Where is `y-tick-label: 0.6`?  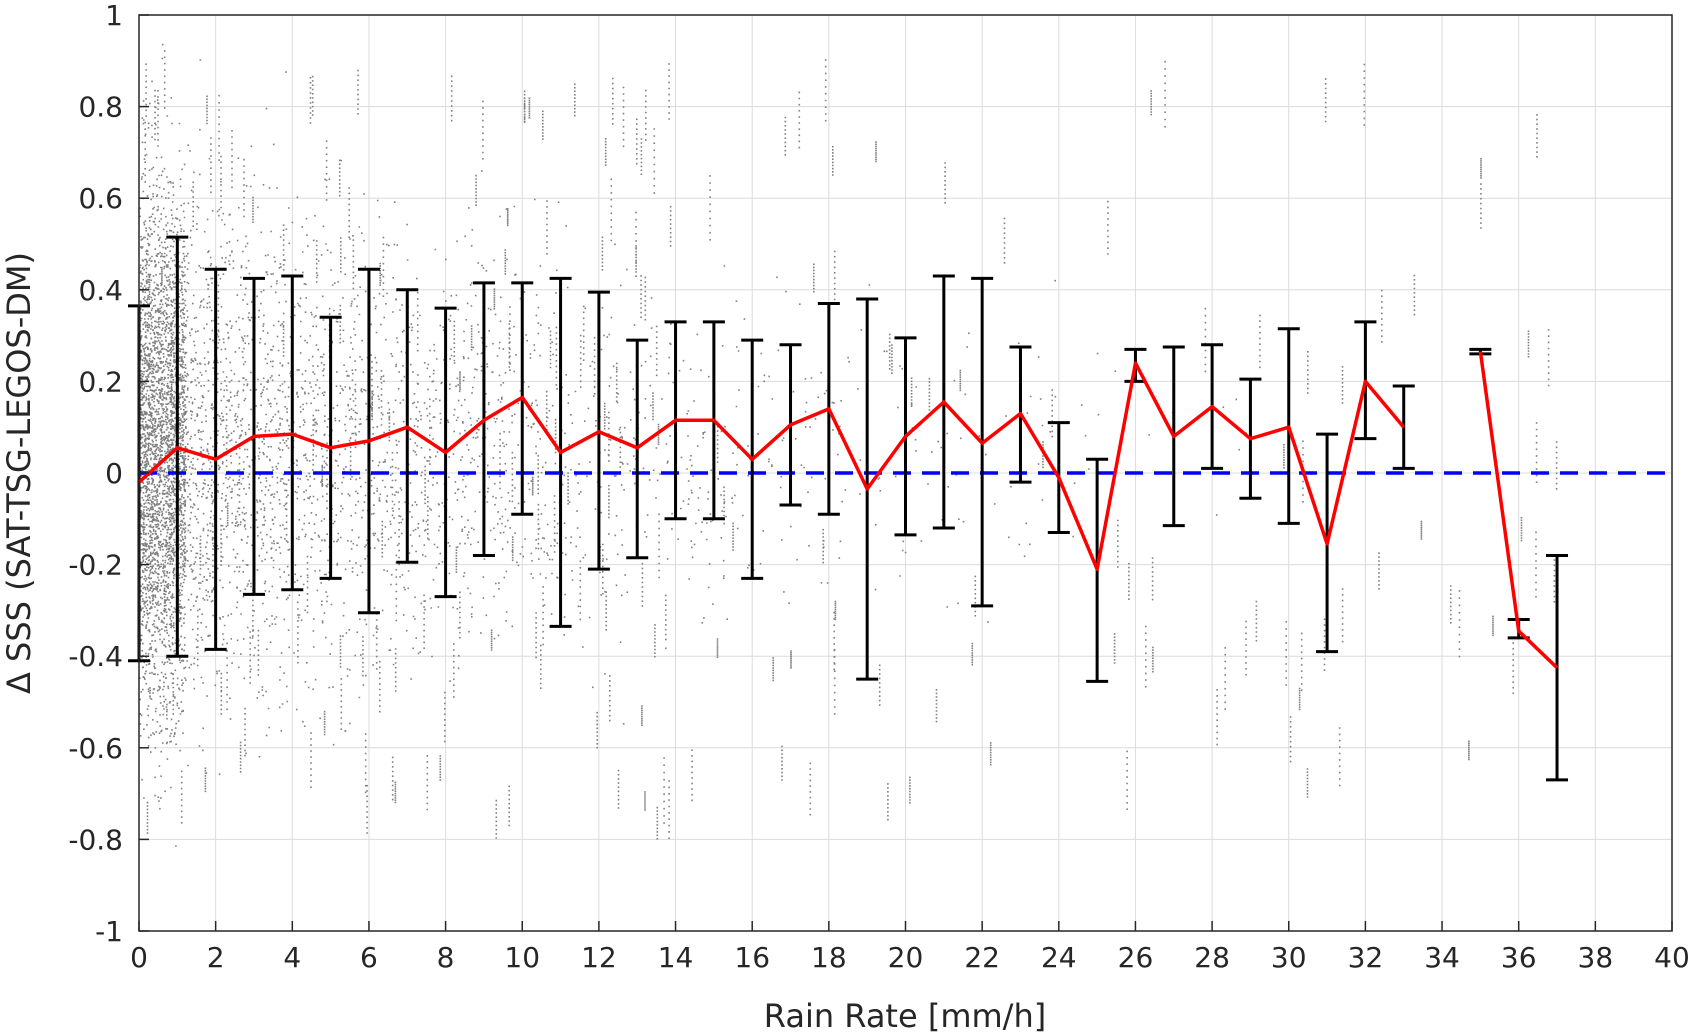 y-tick-label: 0.6 is located at coordinates (100, 198).